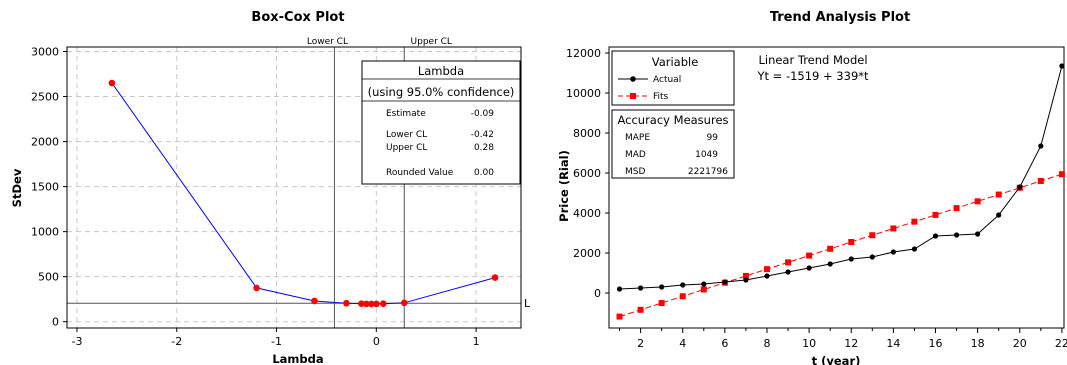  I want to click on trend-y-tick-label: 4000, so click(587, 213).